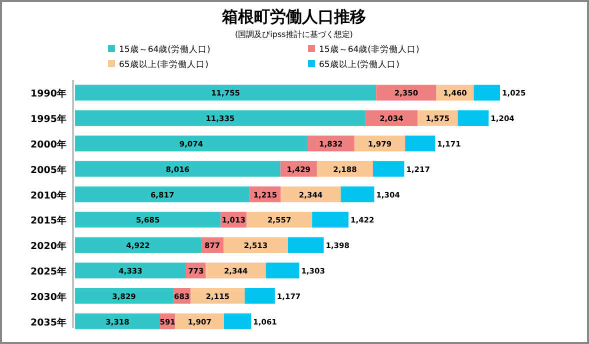 This screenshot has width=589, height=344. Describe the element at coordinates (294, 34) in the screenshot. I see `chart-subtitle: (国調及びipss推計に基づく想定)` at that location.